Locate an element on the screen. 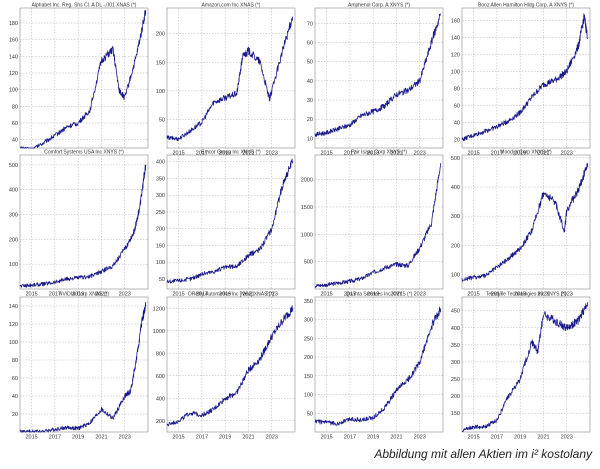 The image size is (600, 469). y-tick-label: 50 is located at coordinates (310, 63).